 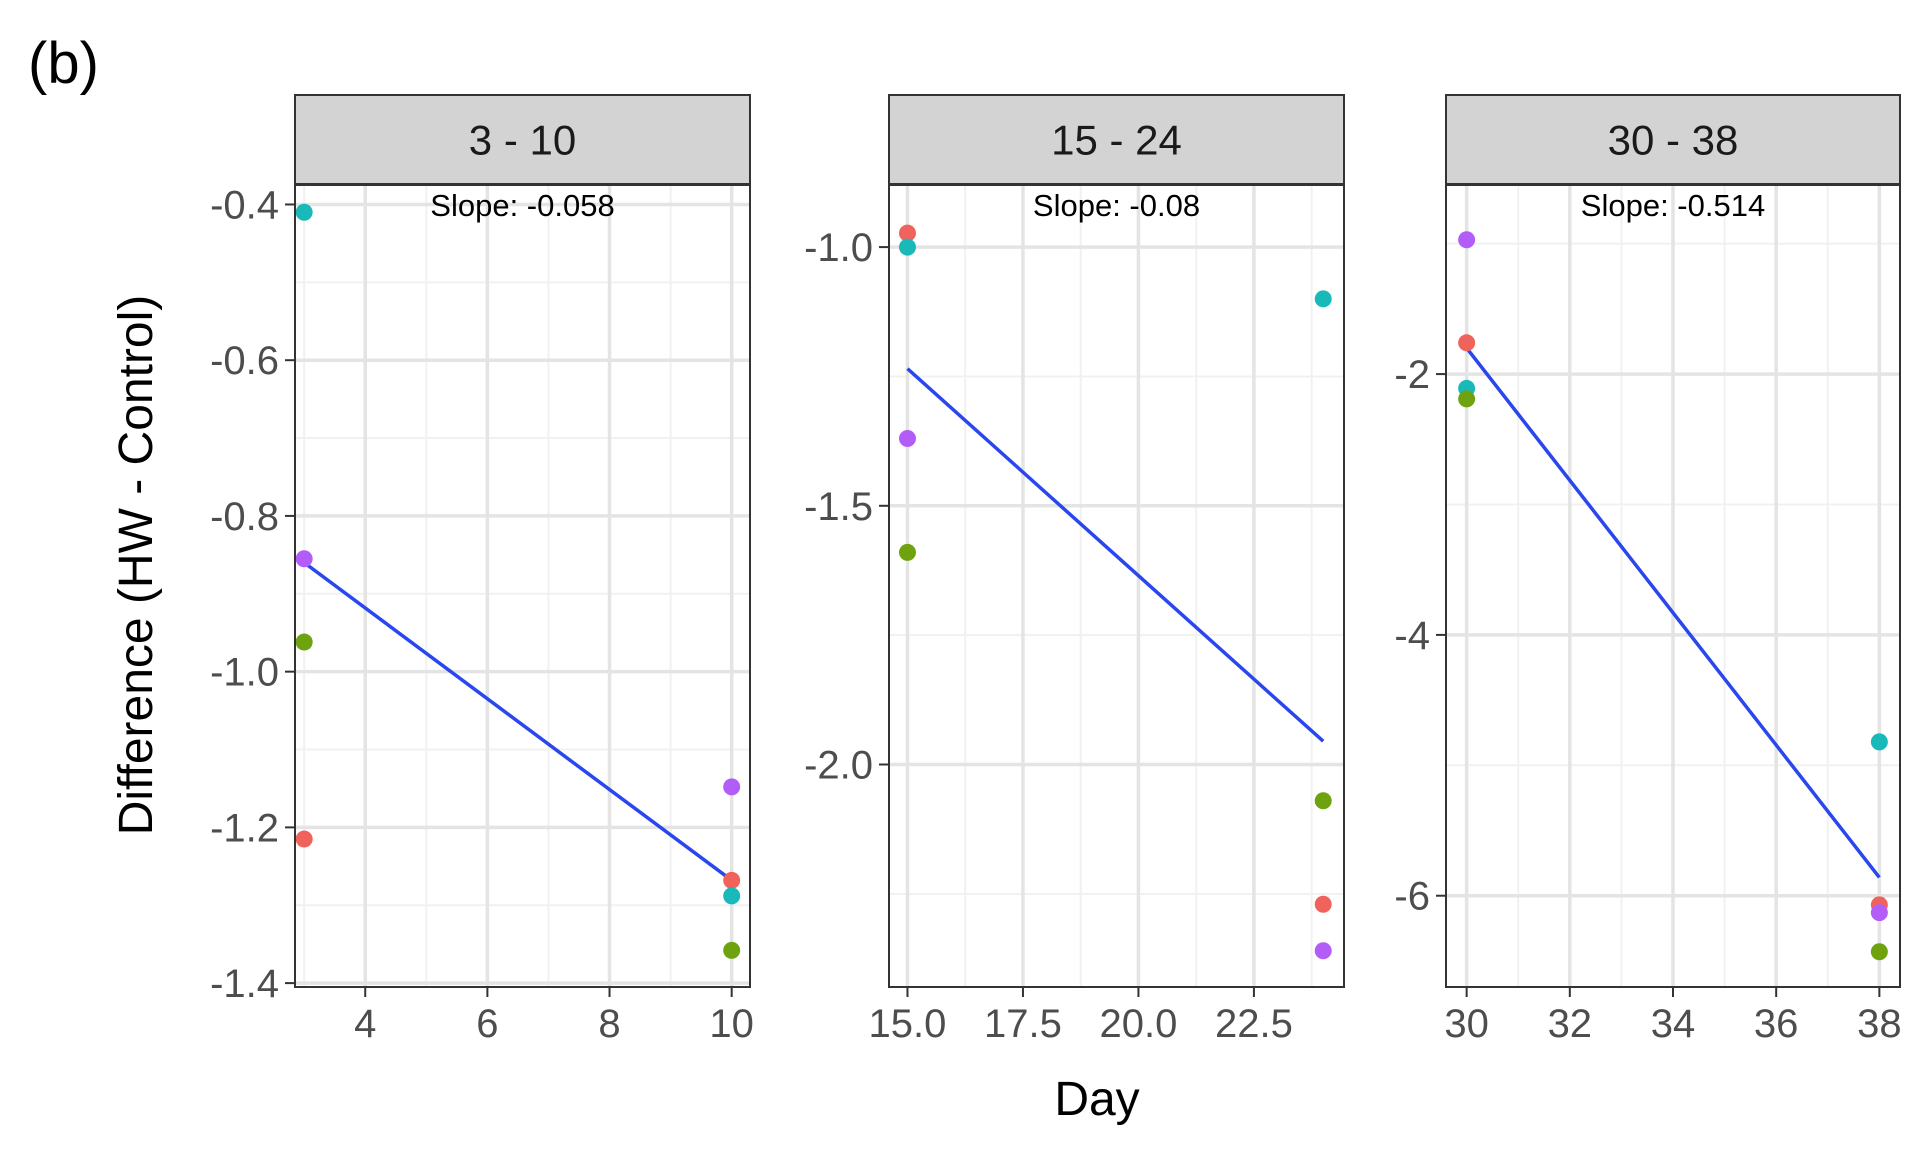 I want to click on figure-label: (b), so click(x=63, y=63).